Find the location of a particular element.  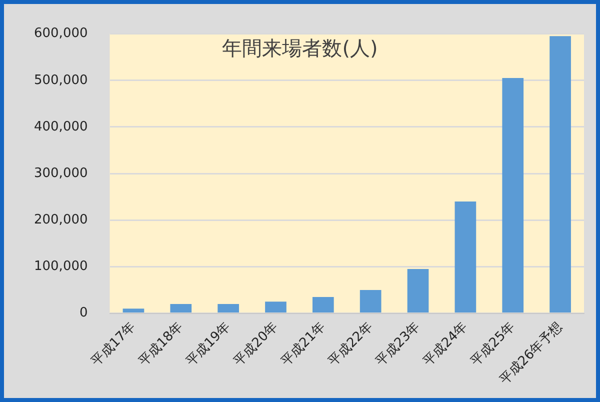

x-tick-label: 平成17年 is located at coordinates (113, 344).